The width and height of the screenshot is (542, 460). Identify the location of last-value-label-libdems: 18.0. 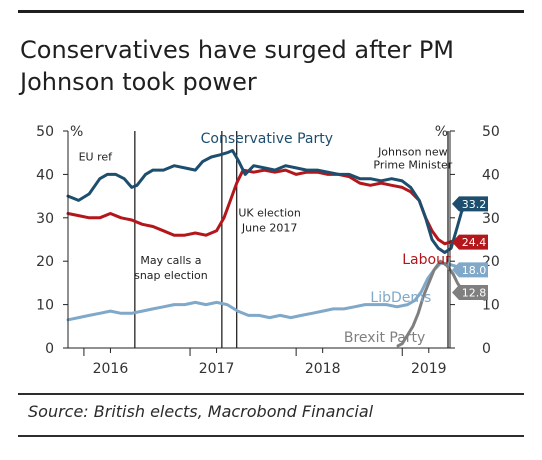
(474, 270).